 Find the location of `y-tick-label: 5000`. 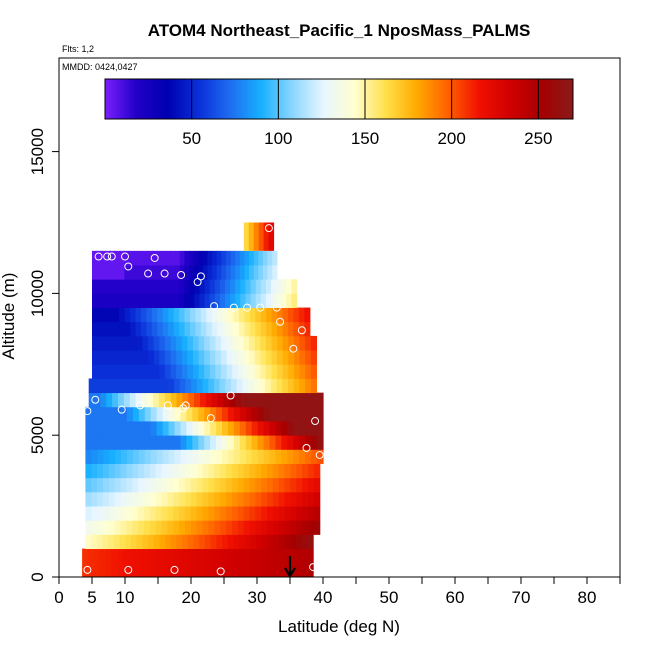

y-tick-label: 5000 is located at coordinates (37, 435).